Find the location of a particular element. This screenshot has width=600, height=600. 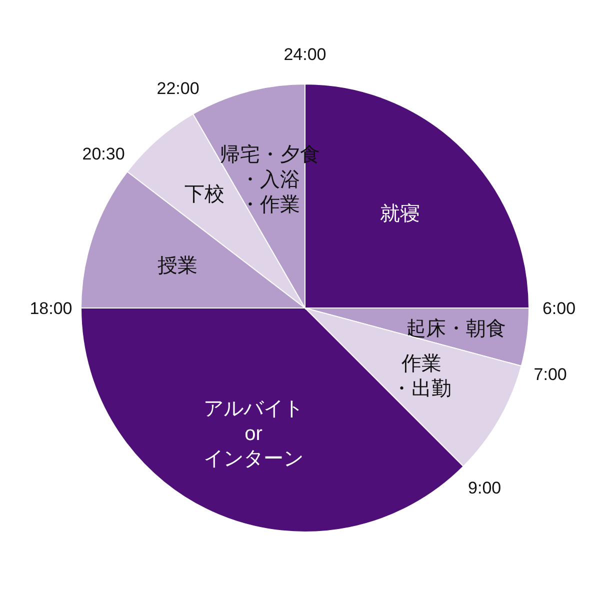

slice-label: 作業・出勤 is located at coordinates (421, 376).